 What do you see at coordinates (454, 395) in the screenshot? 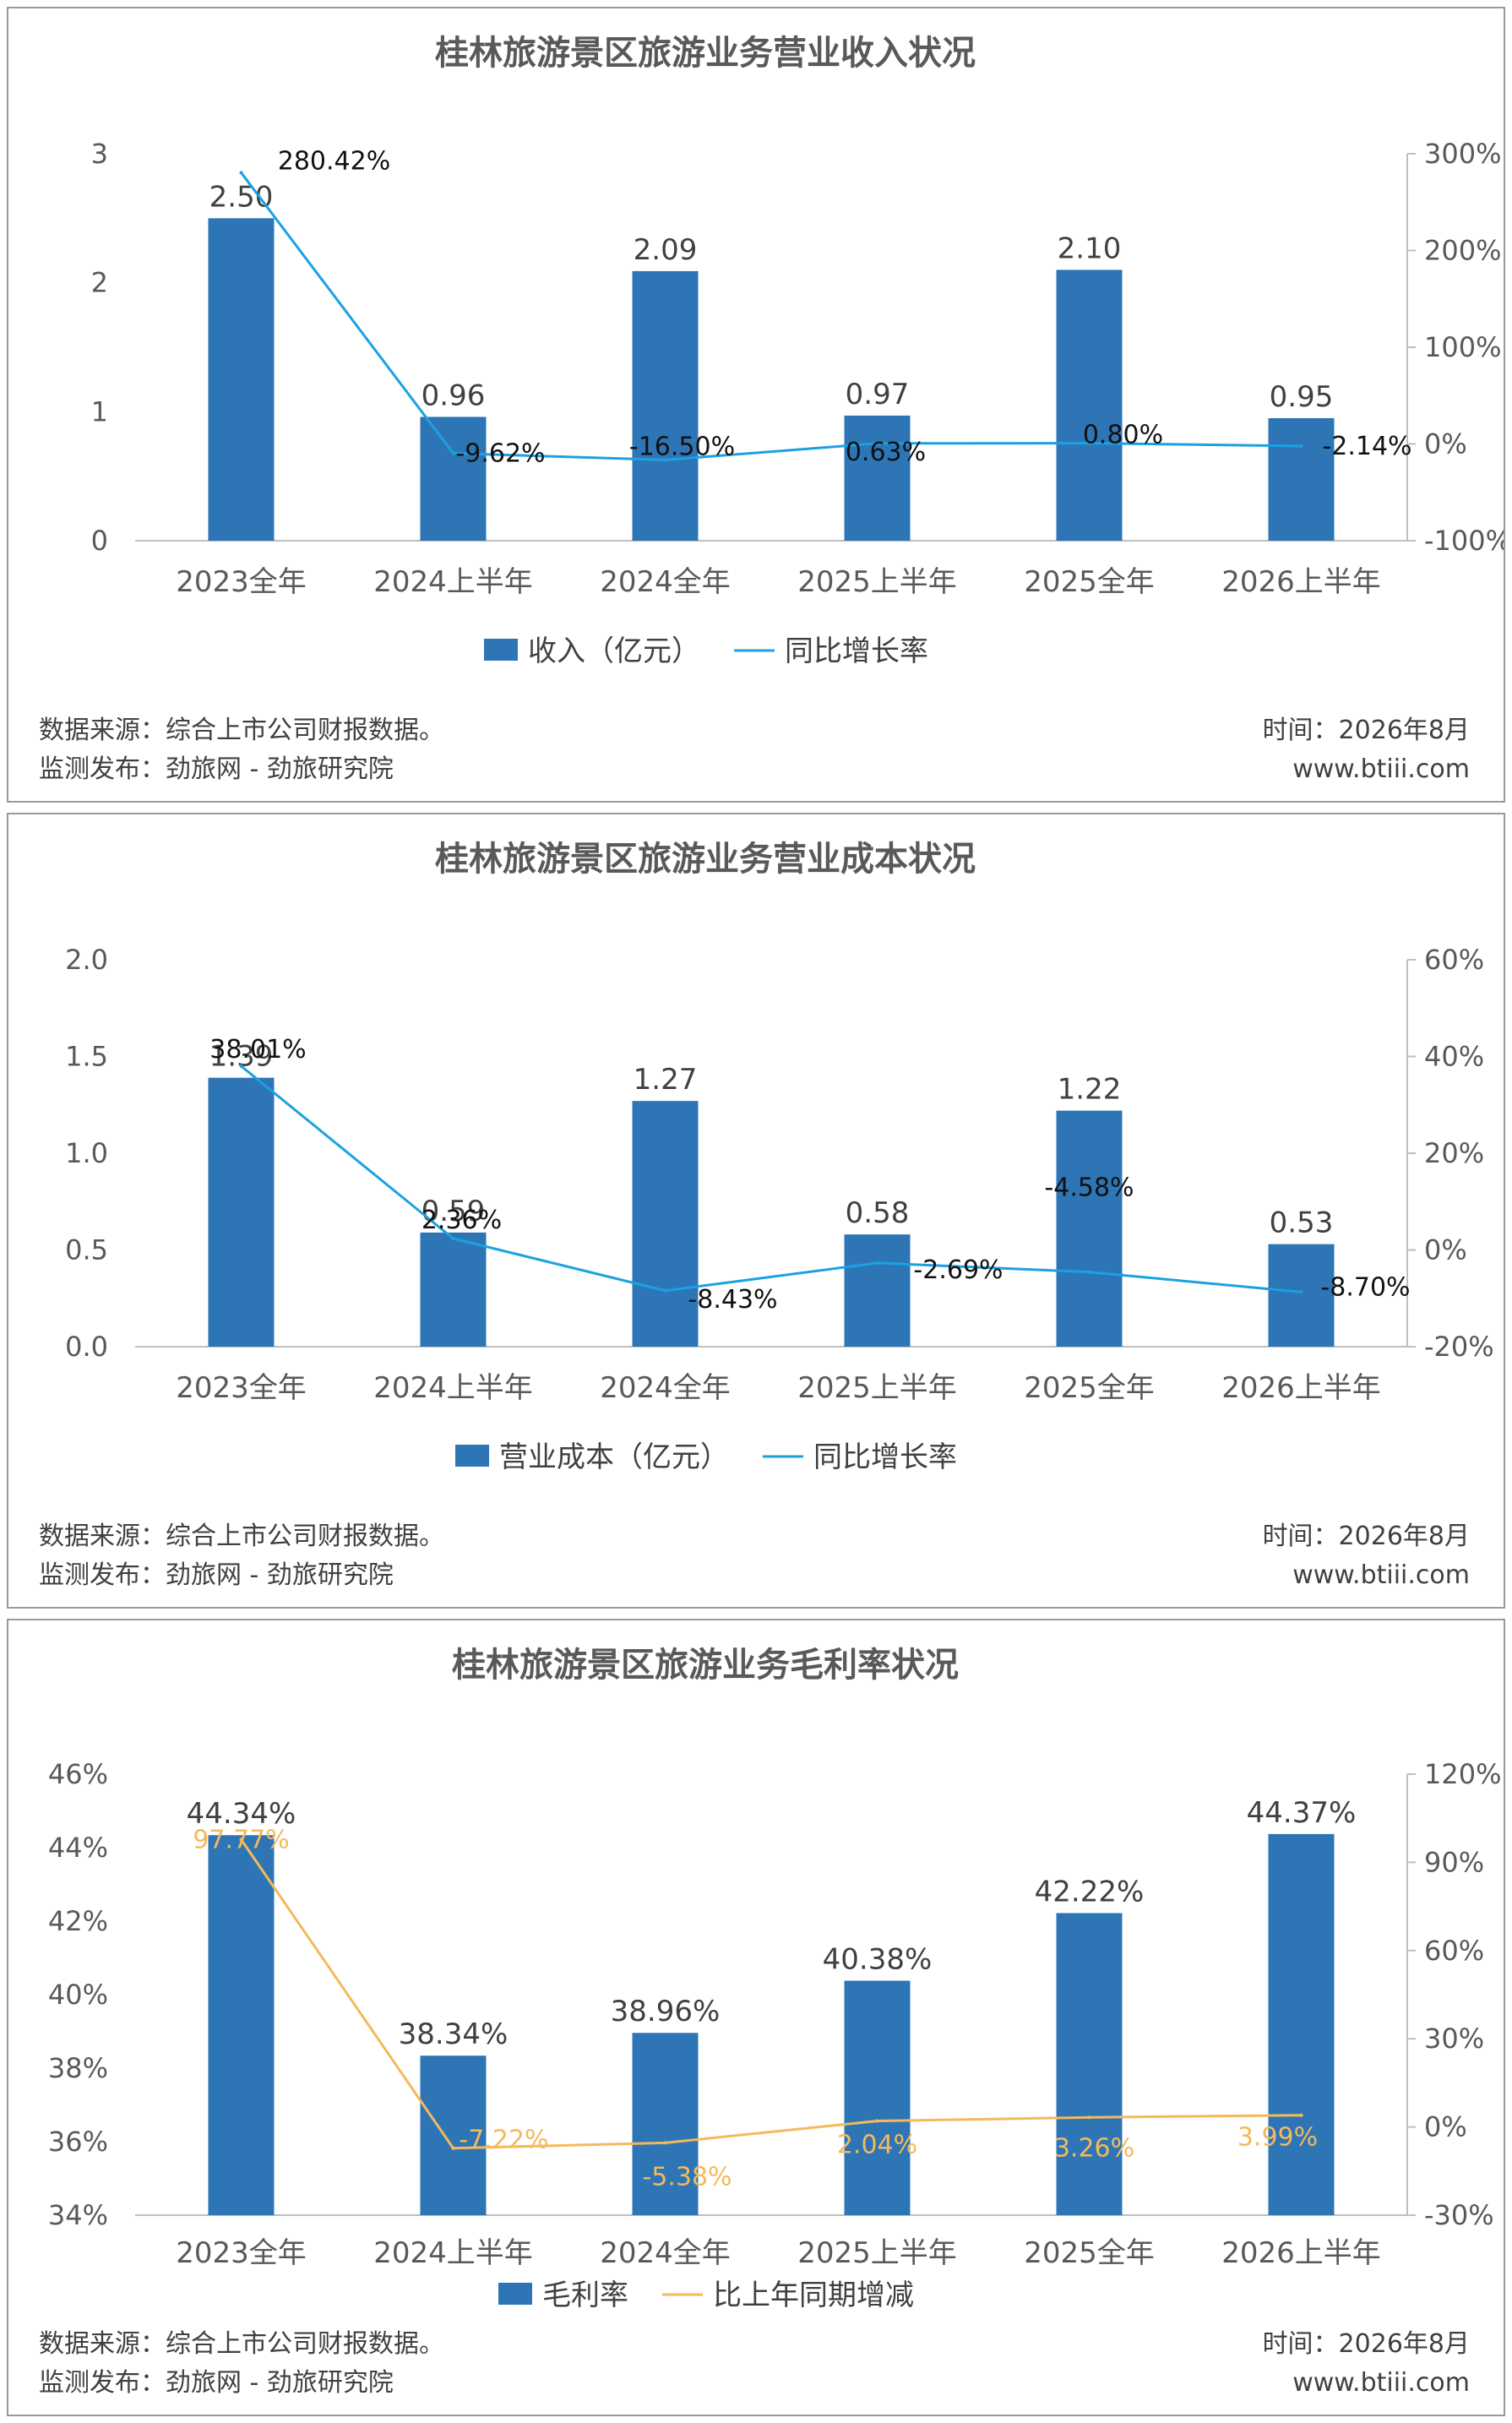
I see `bar-value-label: 0.96` at bounding box center [454, 395].